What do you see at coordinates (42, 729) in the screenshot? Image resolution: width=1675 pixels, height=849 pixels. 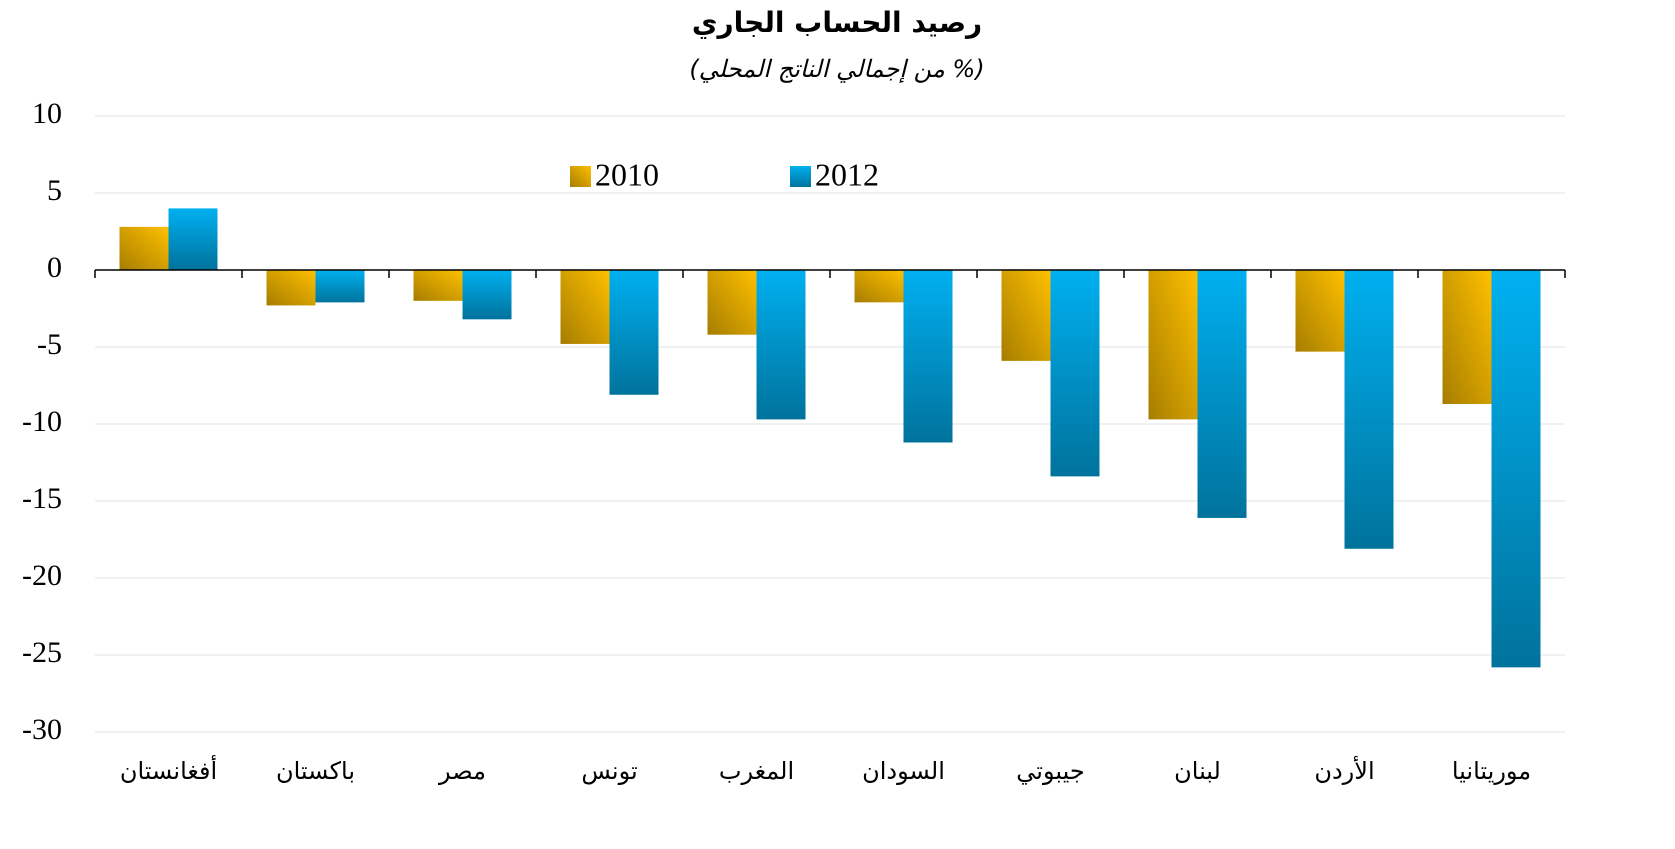 I see `y-tick-label: -30` at bounding box center [42, 729].